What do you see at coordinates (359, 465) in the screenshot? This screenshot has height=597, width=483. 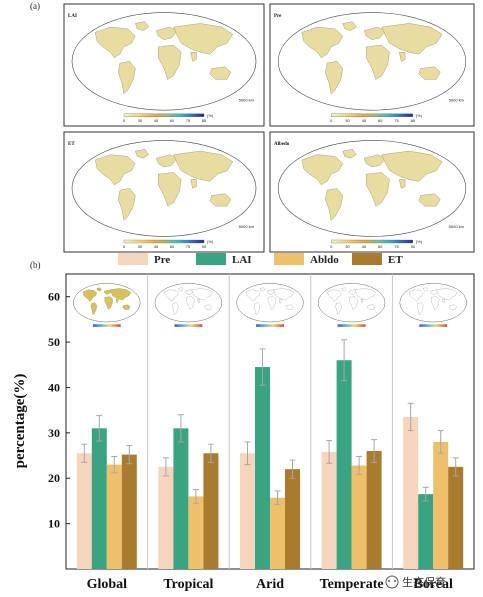 I see `error-bar-abldo-temperate` at bounding box center [359, 465].